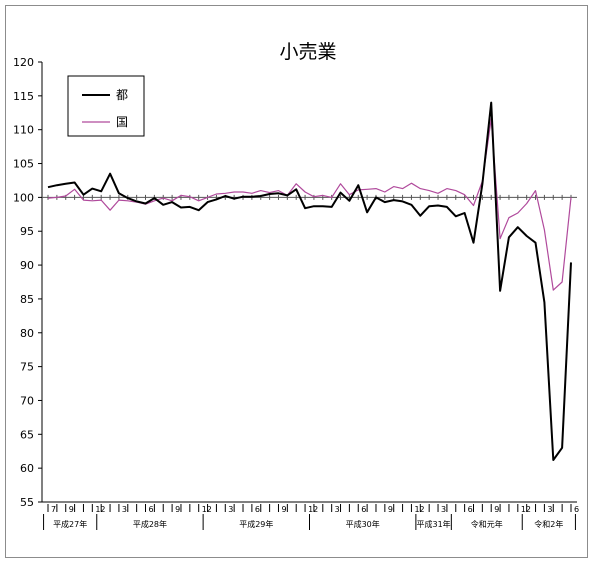  What do you see at coordinates (363, 524) in the screenshot?
I see `year-label: 平成30年` at bounding box center [363, 524].